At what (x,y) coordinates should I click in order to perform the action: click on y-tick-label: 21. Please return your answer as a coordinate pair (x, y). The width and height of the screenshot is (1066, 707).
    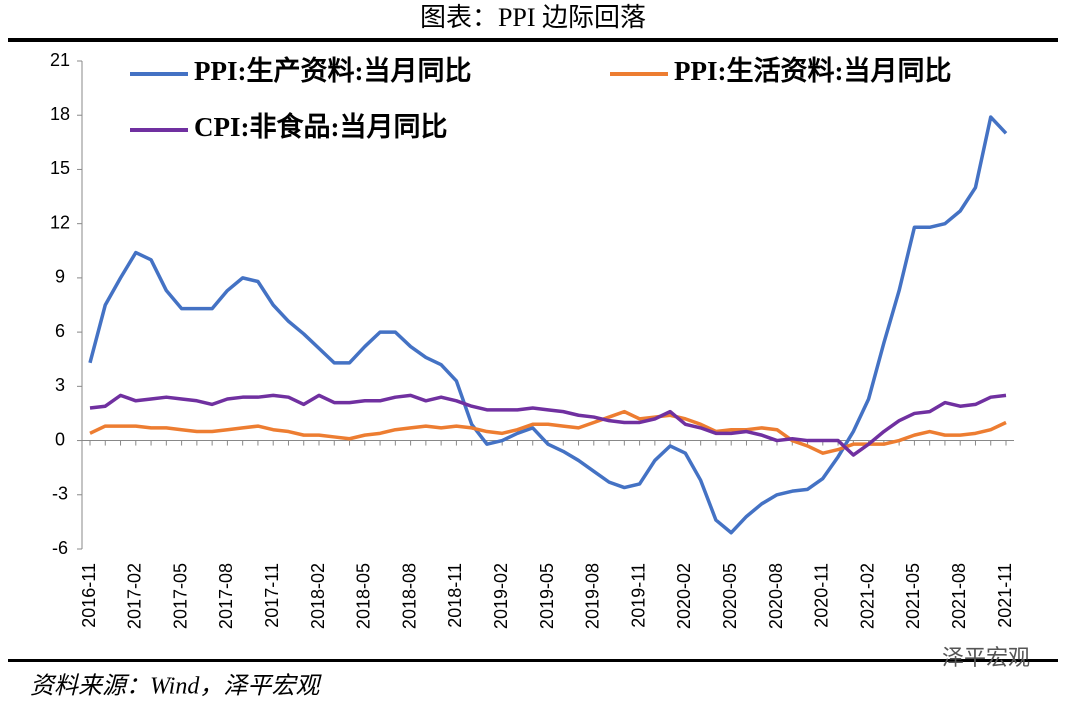
    Looking at the image, I should click on (60, 60).